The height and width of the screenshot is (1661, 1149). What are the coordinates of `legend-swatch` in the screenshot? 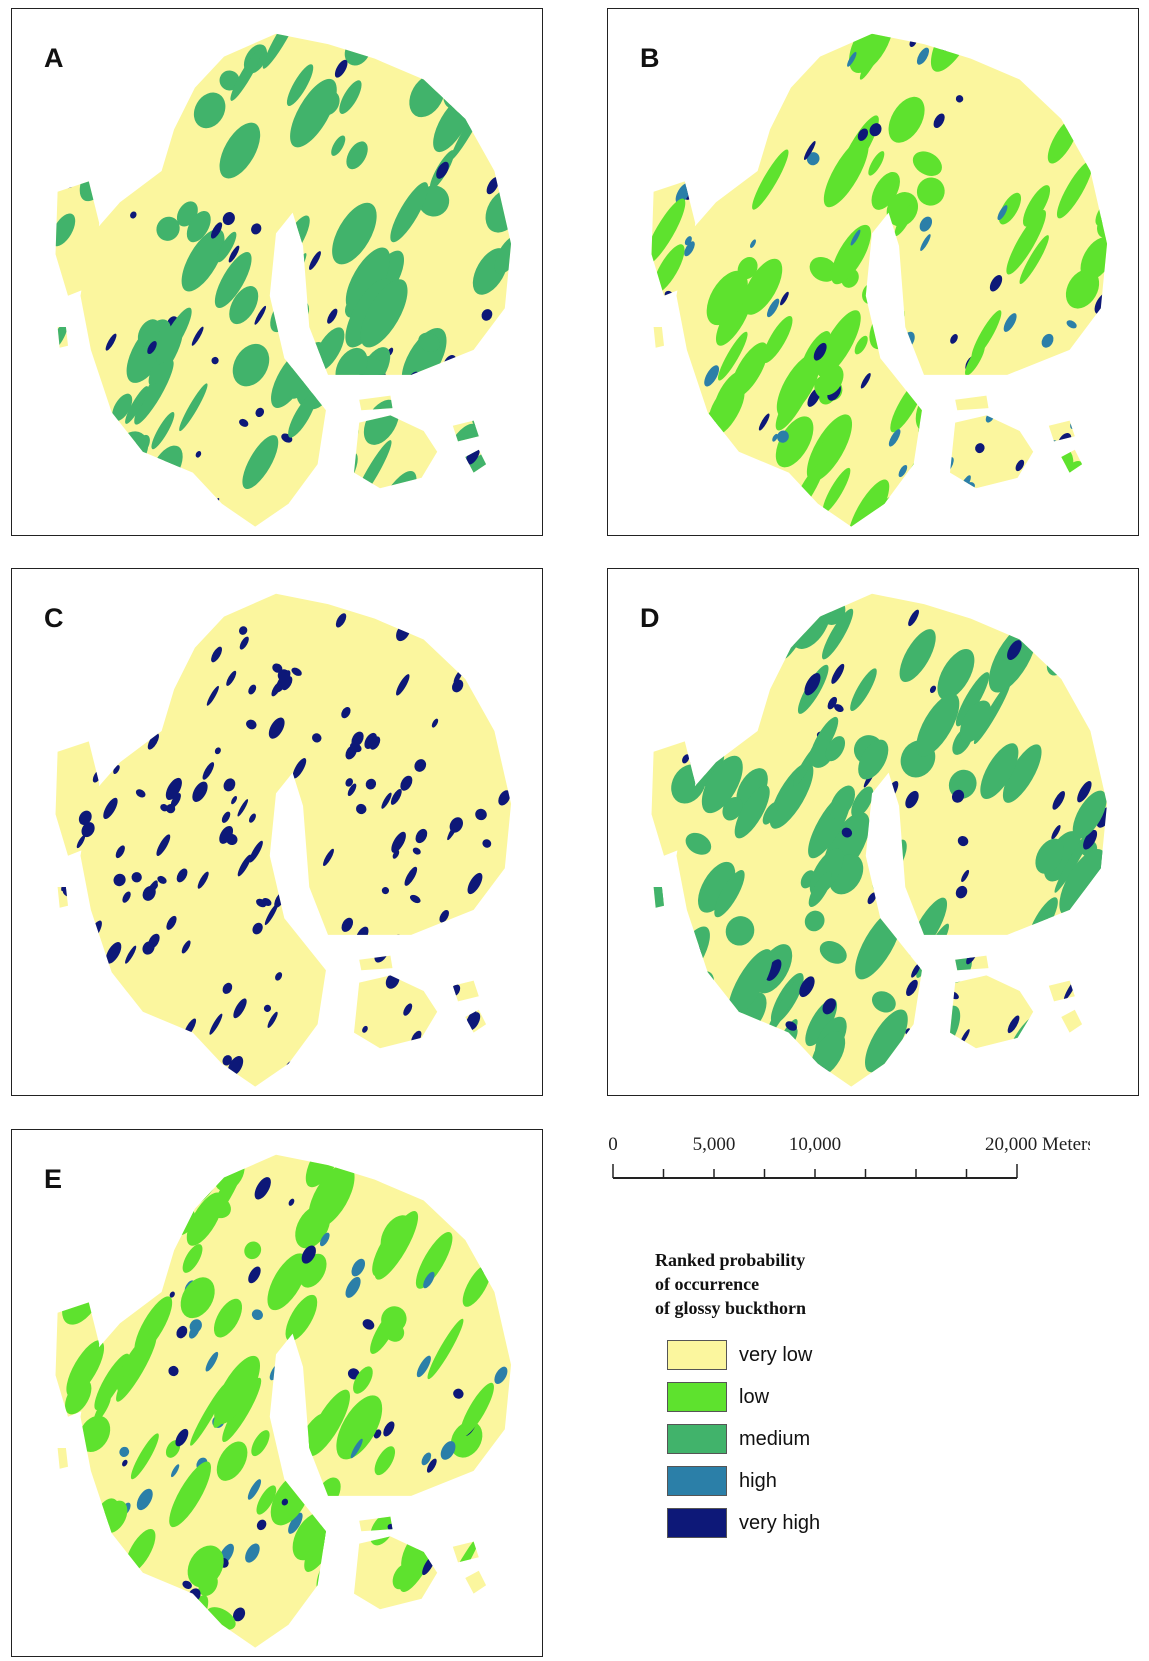 It's located at (697, 1439).